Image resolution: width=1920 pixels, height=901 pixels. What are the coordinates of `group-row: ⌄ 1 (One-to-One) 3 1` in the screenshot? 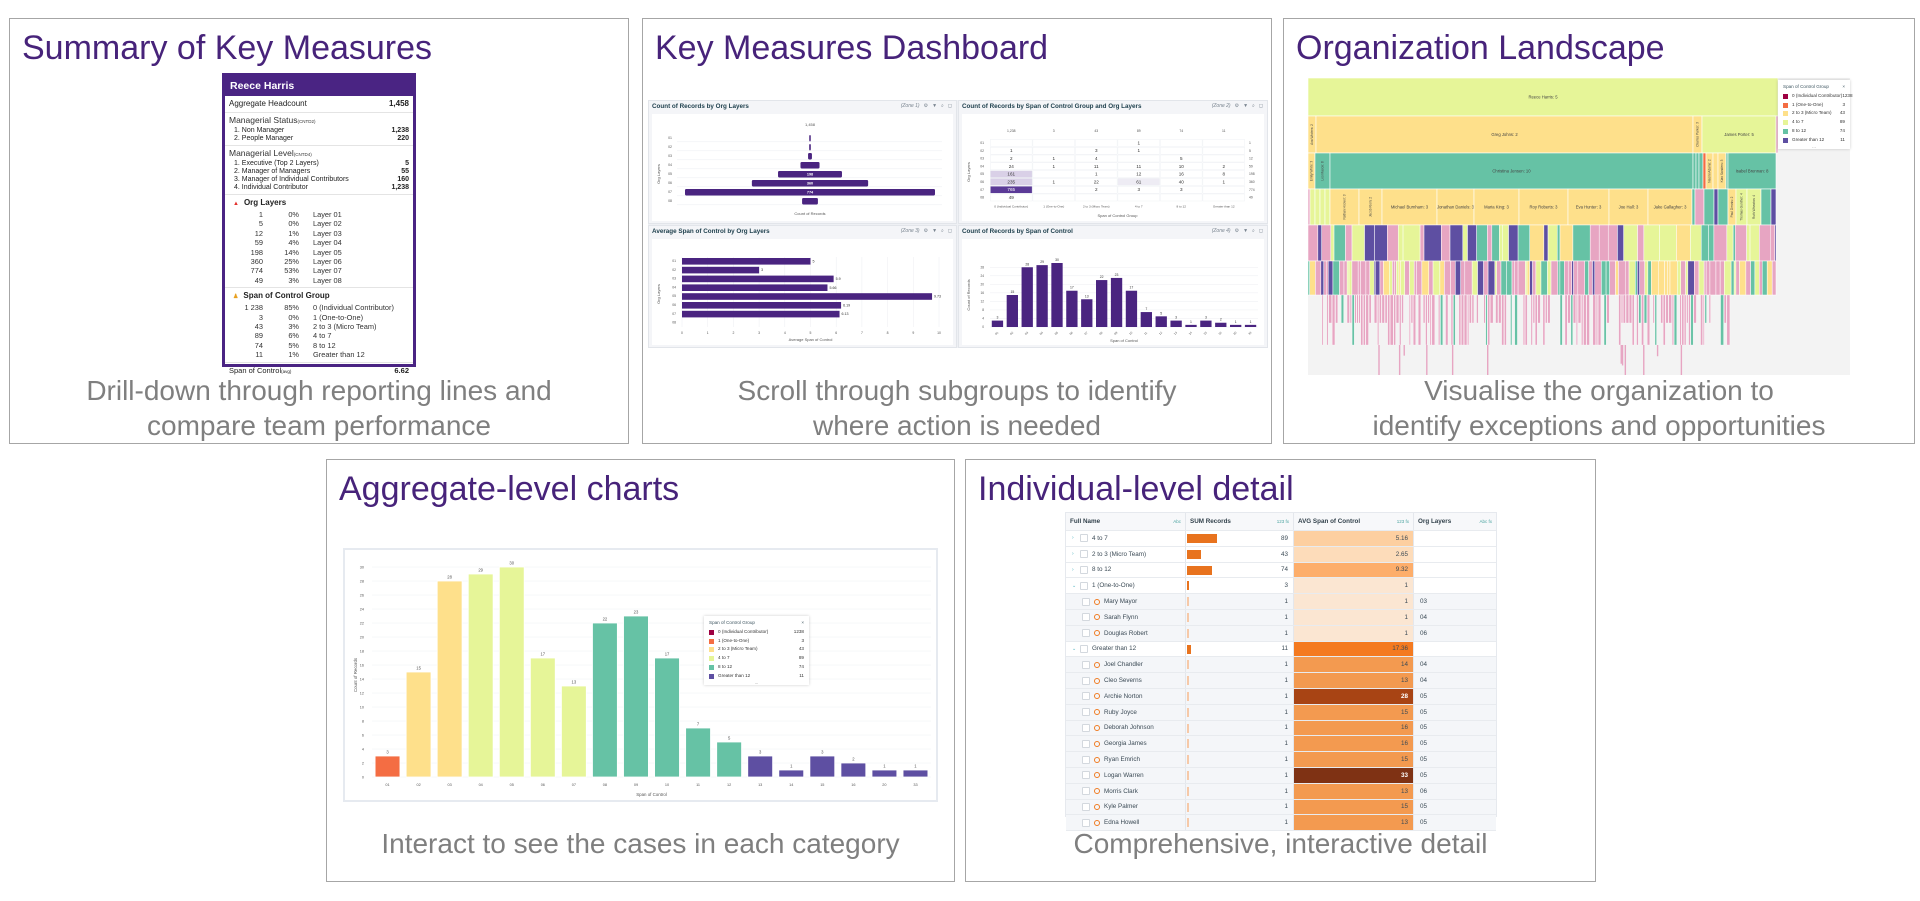 It's located at (1281, 586).